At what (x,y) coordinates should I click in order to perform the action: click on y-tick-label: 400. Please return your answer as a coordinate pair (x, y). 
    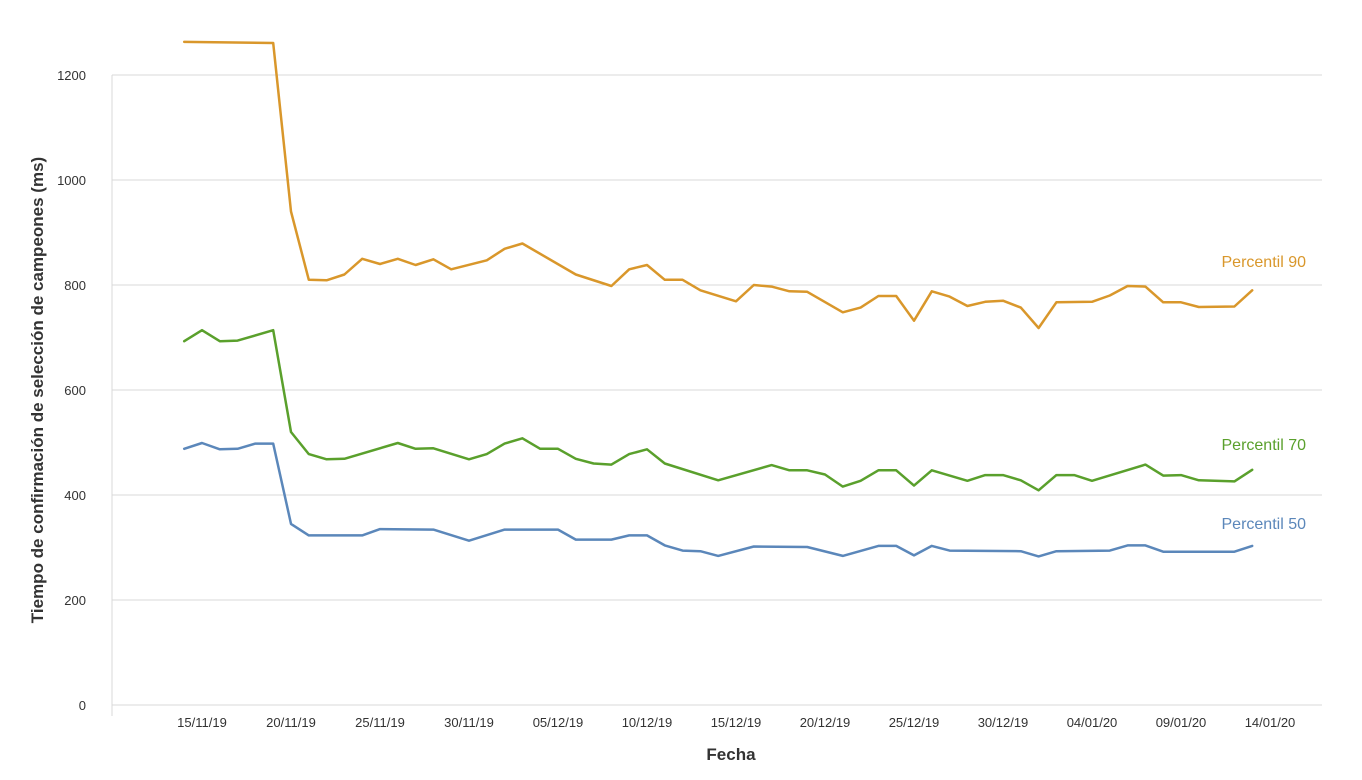
    Looking at the image, I should click on (75, 495).